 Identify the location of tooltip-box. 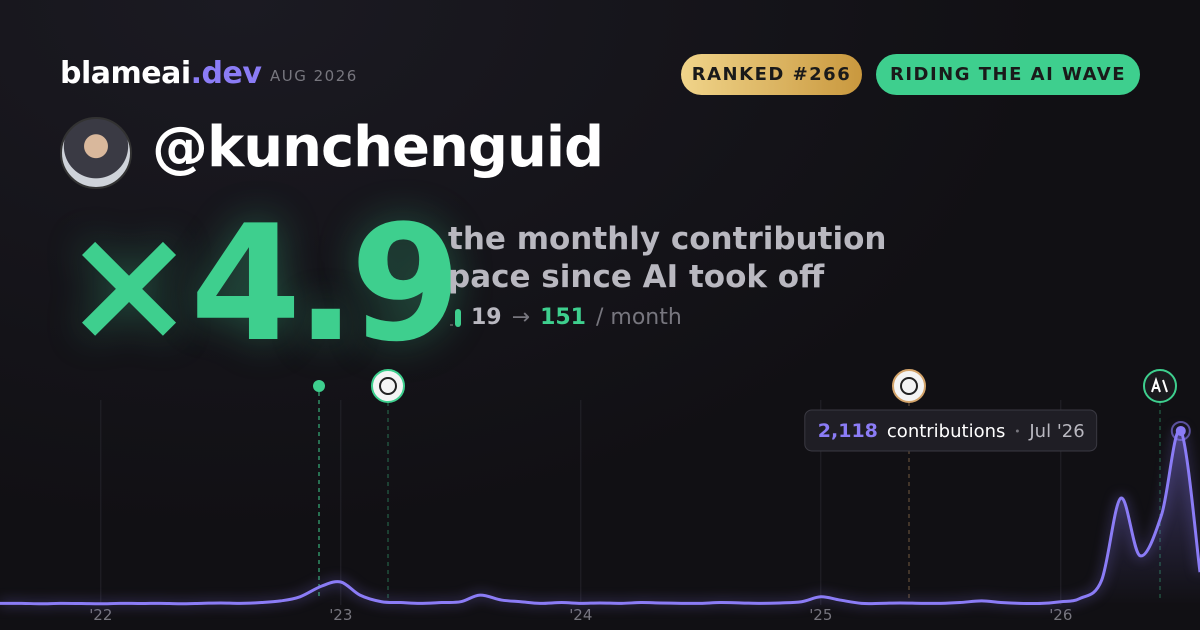
(951, 430).